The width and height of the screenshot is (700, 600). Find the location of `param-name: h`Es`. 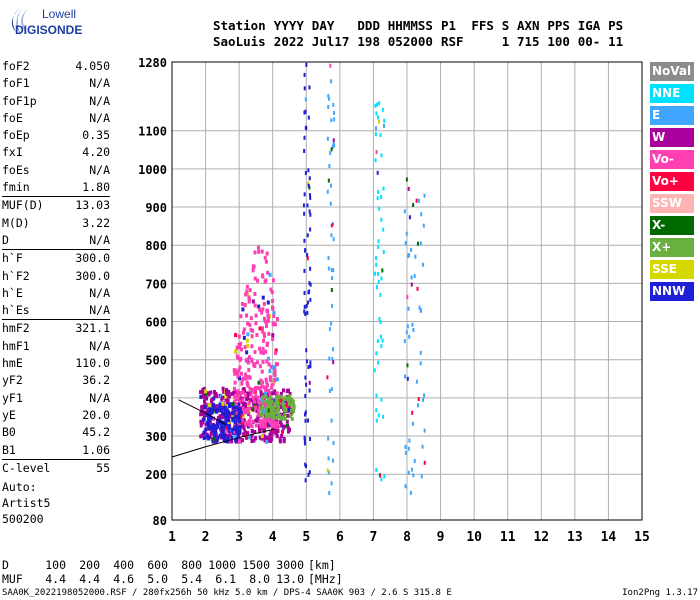

param-name: h`Es is located at coordinates (16, 310).